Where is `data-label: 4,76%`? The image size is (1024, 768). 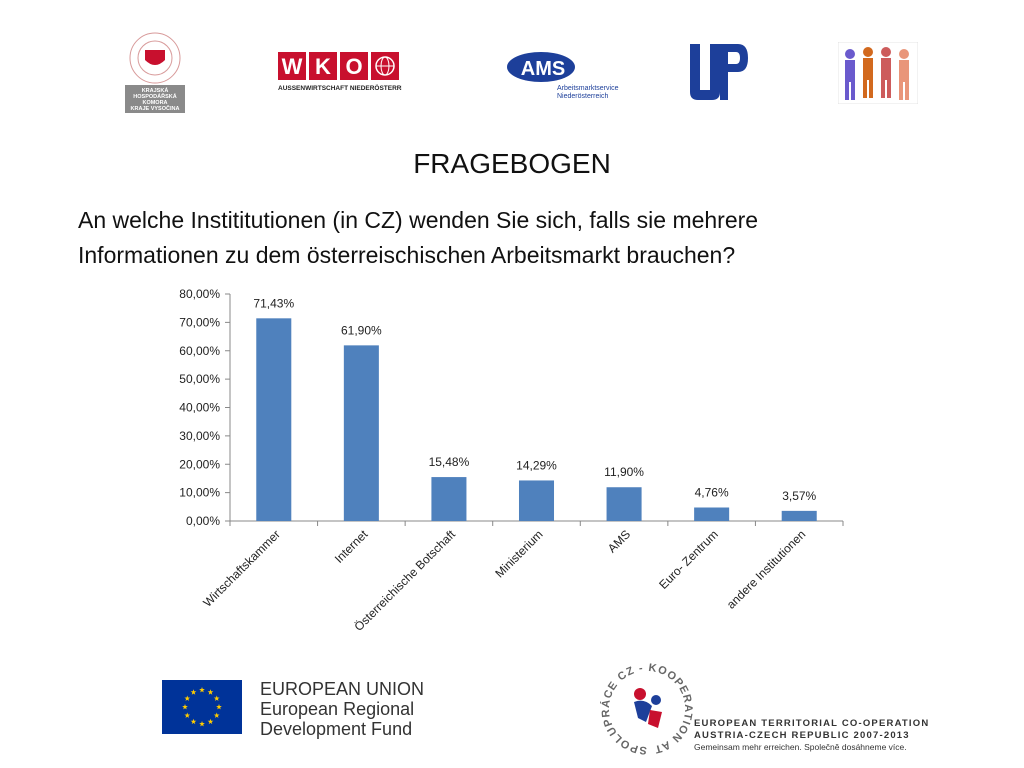 data-label: 4,76% is located at coordinates (712, 492).